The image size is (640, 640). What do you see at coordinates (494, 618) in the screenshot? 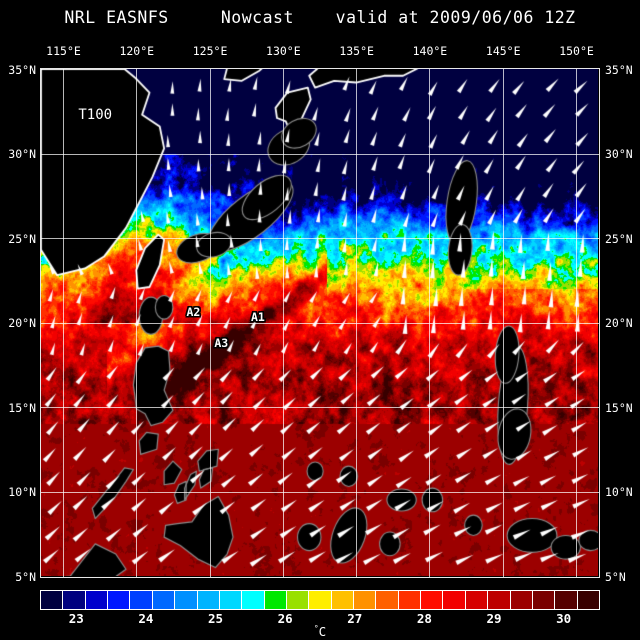
I see `colorbar-tick: 29` at bounding box center [494, 618].